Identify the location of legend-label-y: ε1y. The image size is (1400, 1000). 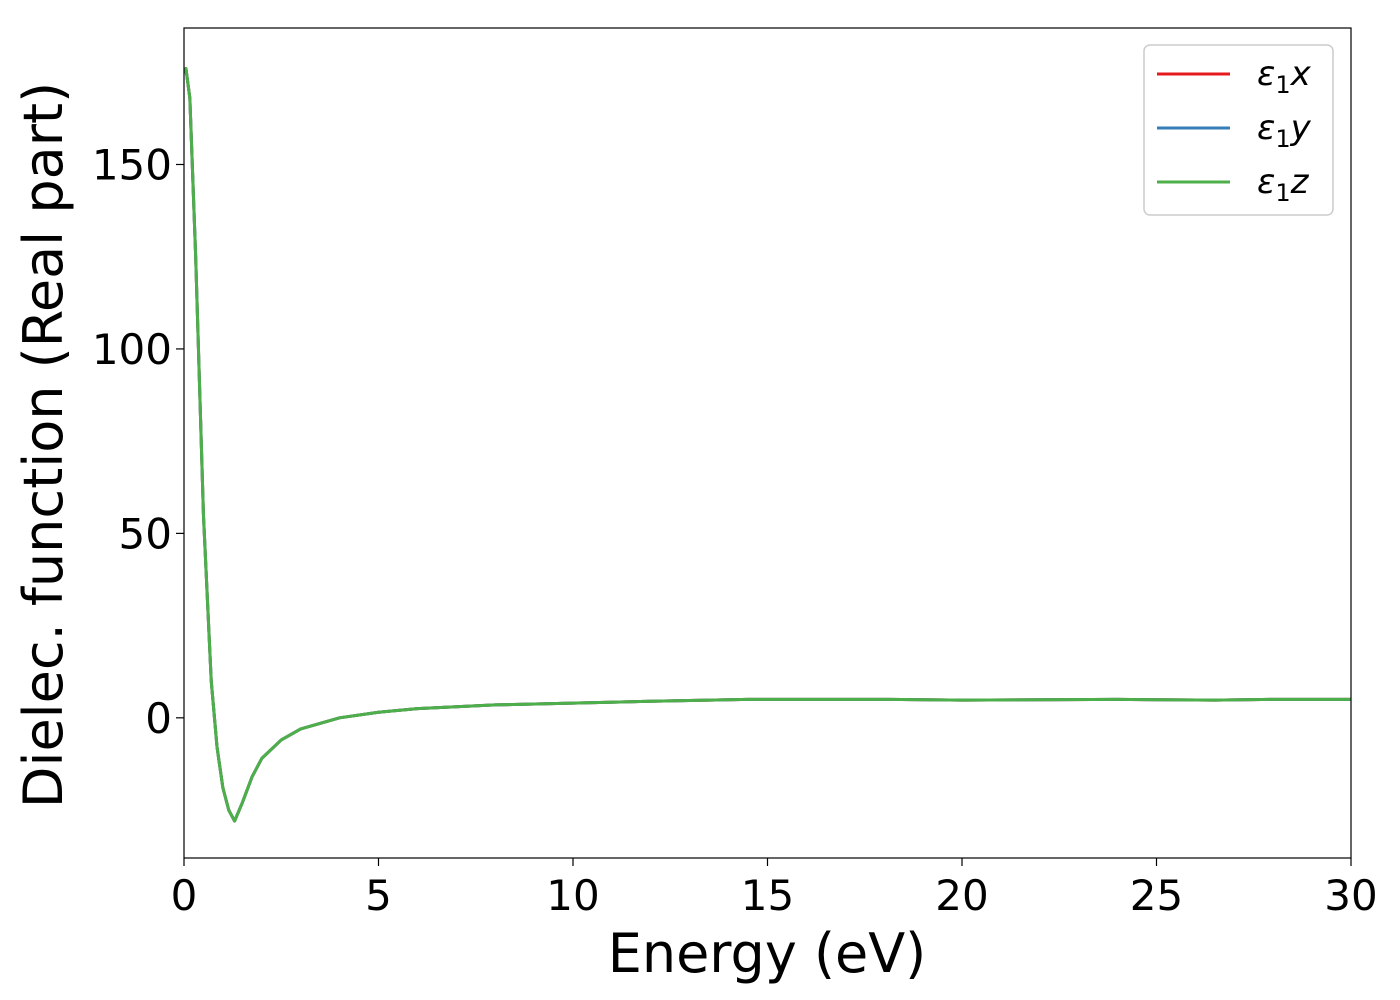
(1284, 130).